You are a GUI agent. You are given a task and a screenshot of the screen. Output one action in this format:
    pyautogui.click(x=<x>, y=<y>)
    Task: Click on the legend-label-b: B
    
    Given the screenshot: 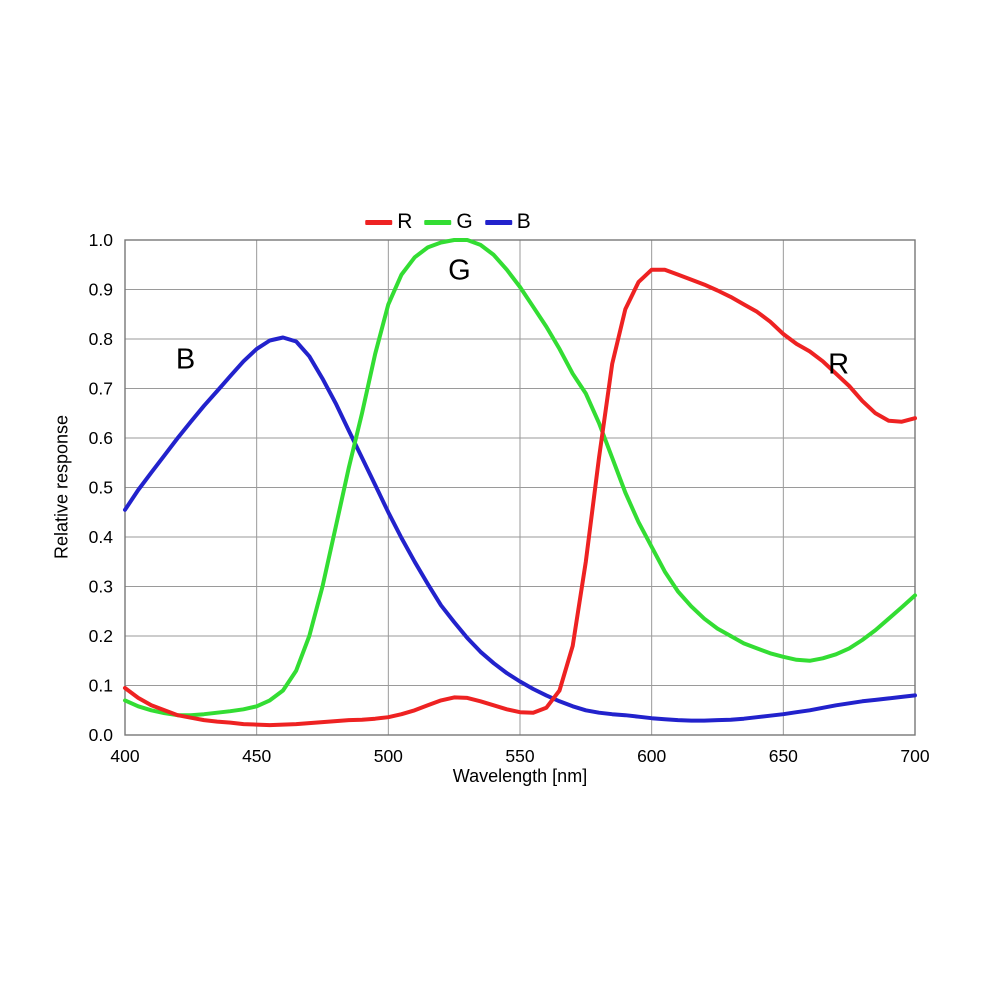 What is the action you would take?
    pyautogui.click(x=523, y=221)
    